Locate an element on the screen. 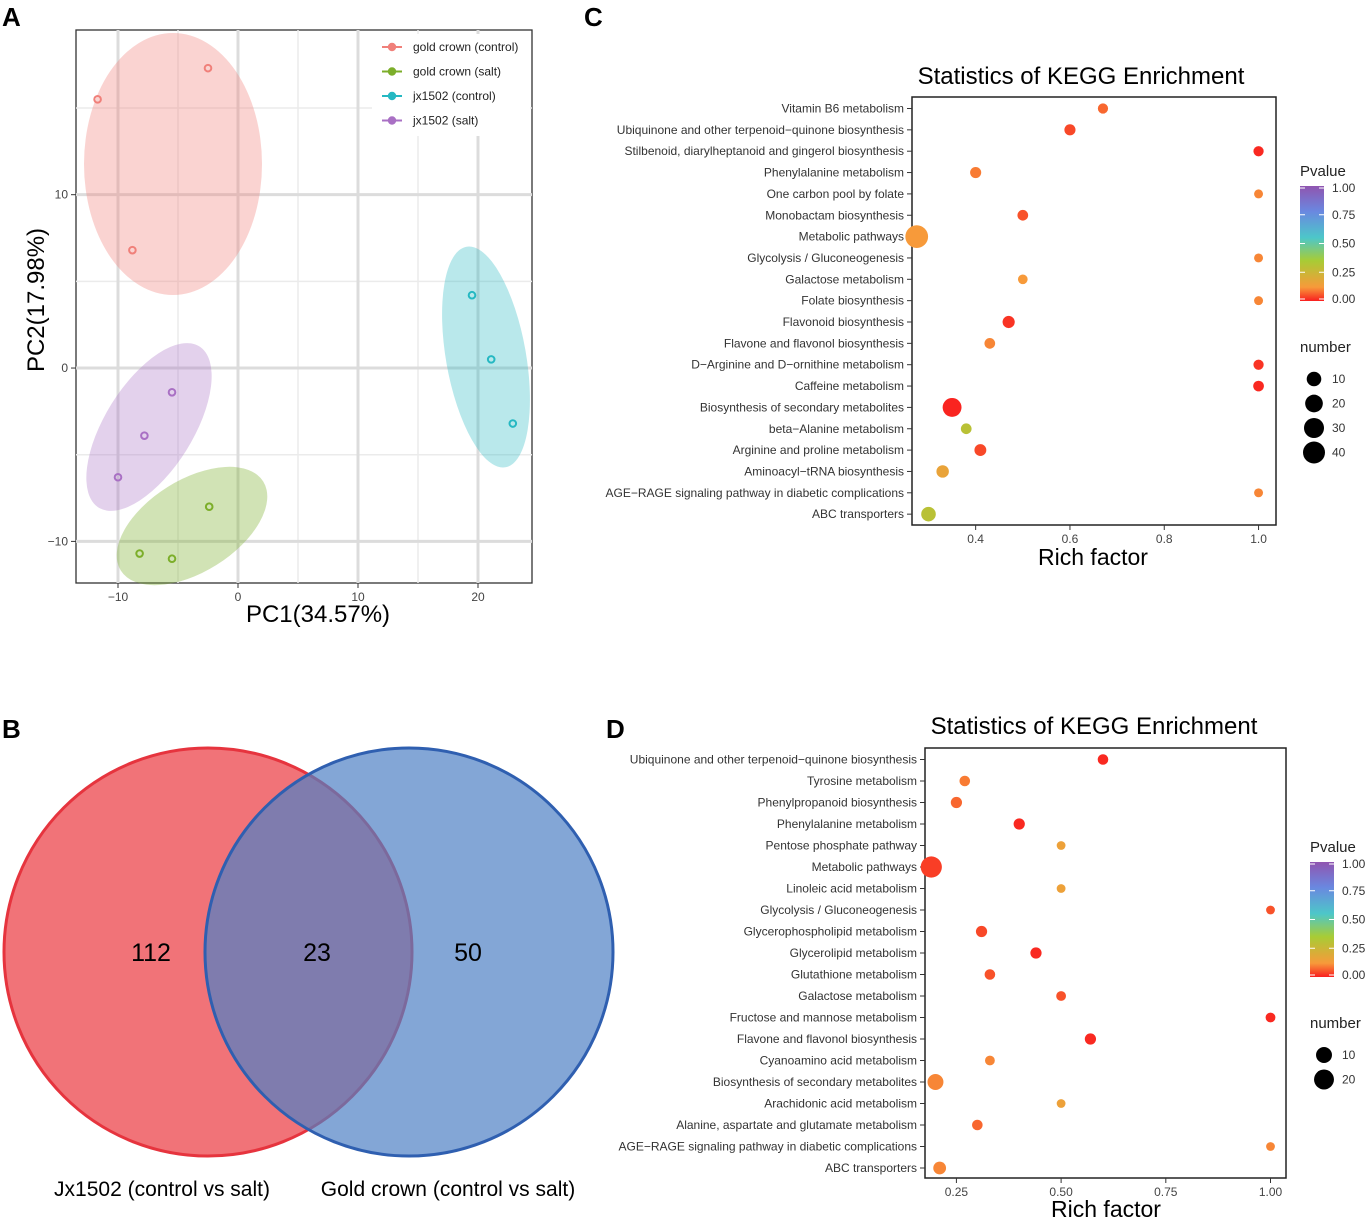  kegg-d-title: Statistics of KEGG Enrichment is located at coordinates (1094, 726).